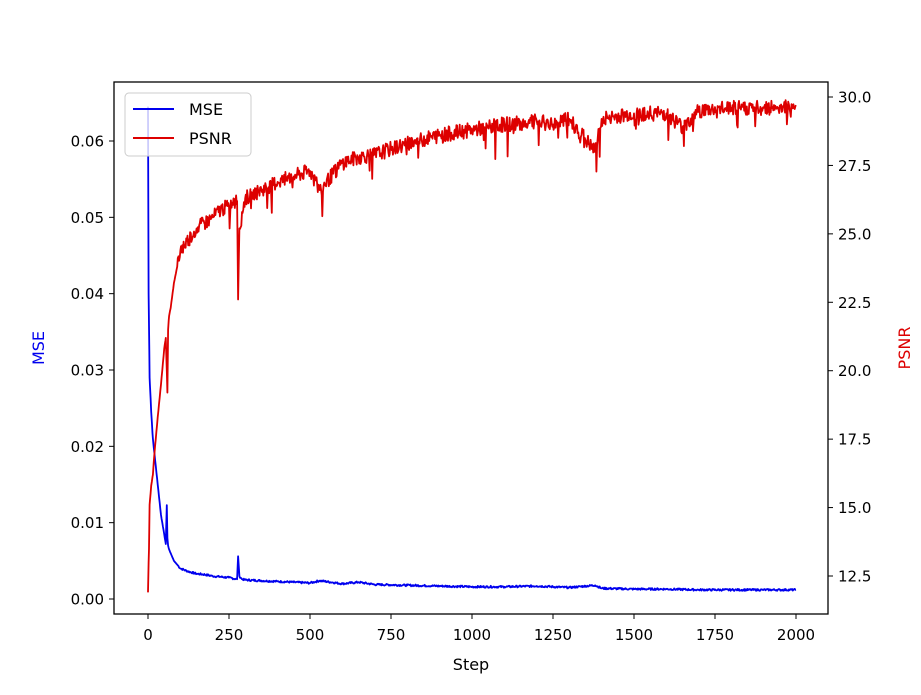 This screenshot has height=695, width=921. I want to click on y-right-tick-label: 20.0, so click(854, 371).